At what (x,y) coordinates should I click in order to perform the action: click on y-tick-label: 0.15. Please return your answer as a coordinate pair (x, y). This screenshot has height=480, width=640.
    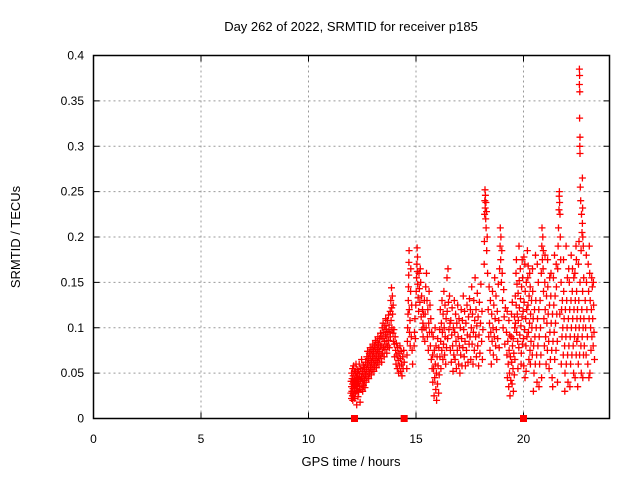
    Looking at the image, I should click on (73, 282).